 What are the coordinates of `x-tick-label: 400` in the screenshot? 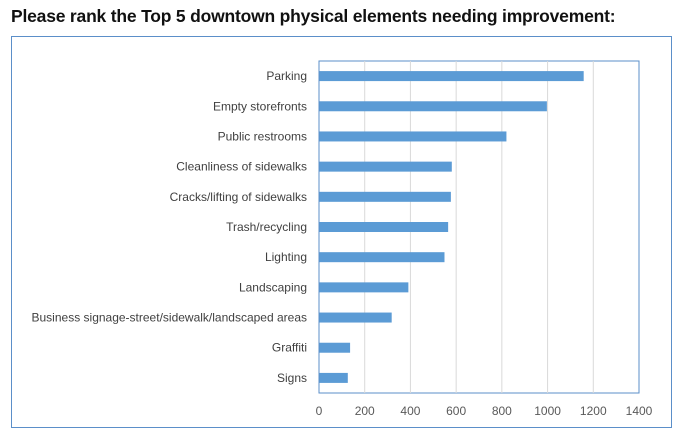 It's located at (410, 411).